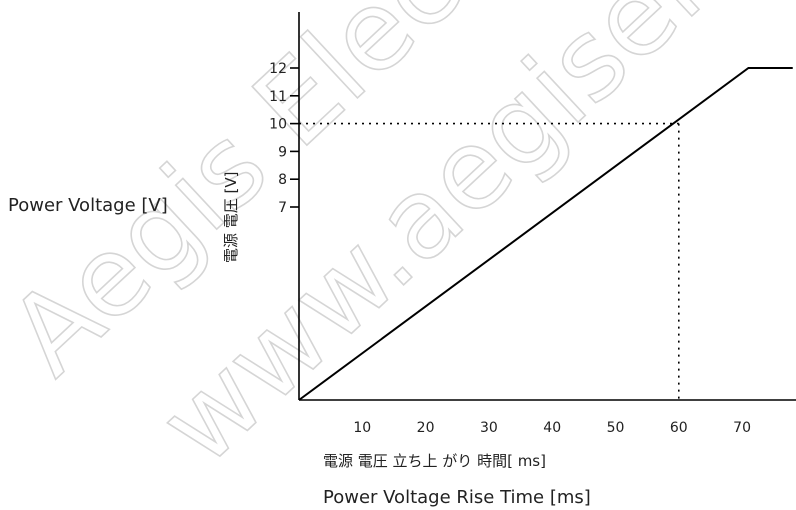  I want to click on y-tick-label: 7, so click(282, 208).